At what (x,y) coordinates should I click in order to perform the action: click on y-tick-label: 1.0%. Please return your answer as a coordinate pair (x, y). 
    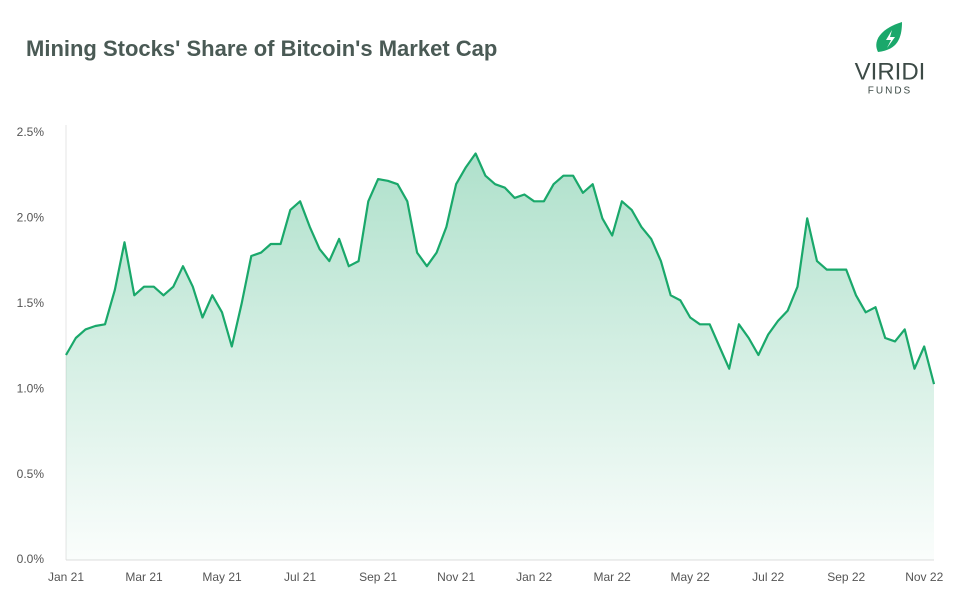
    Looking at the image, I should click on (31, 388).